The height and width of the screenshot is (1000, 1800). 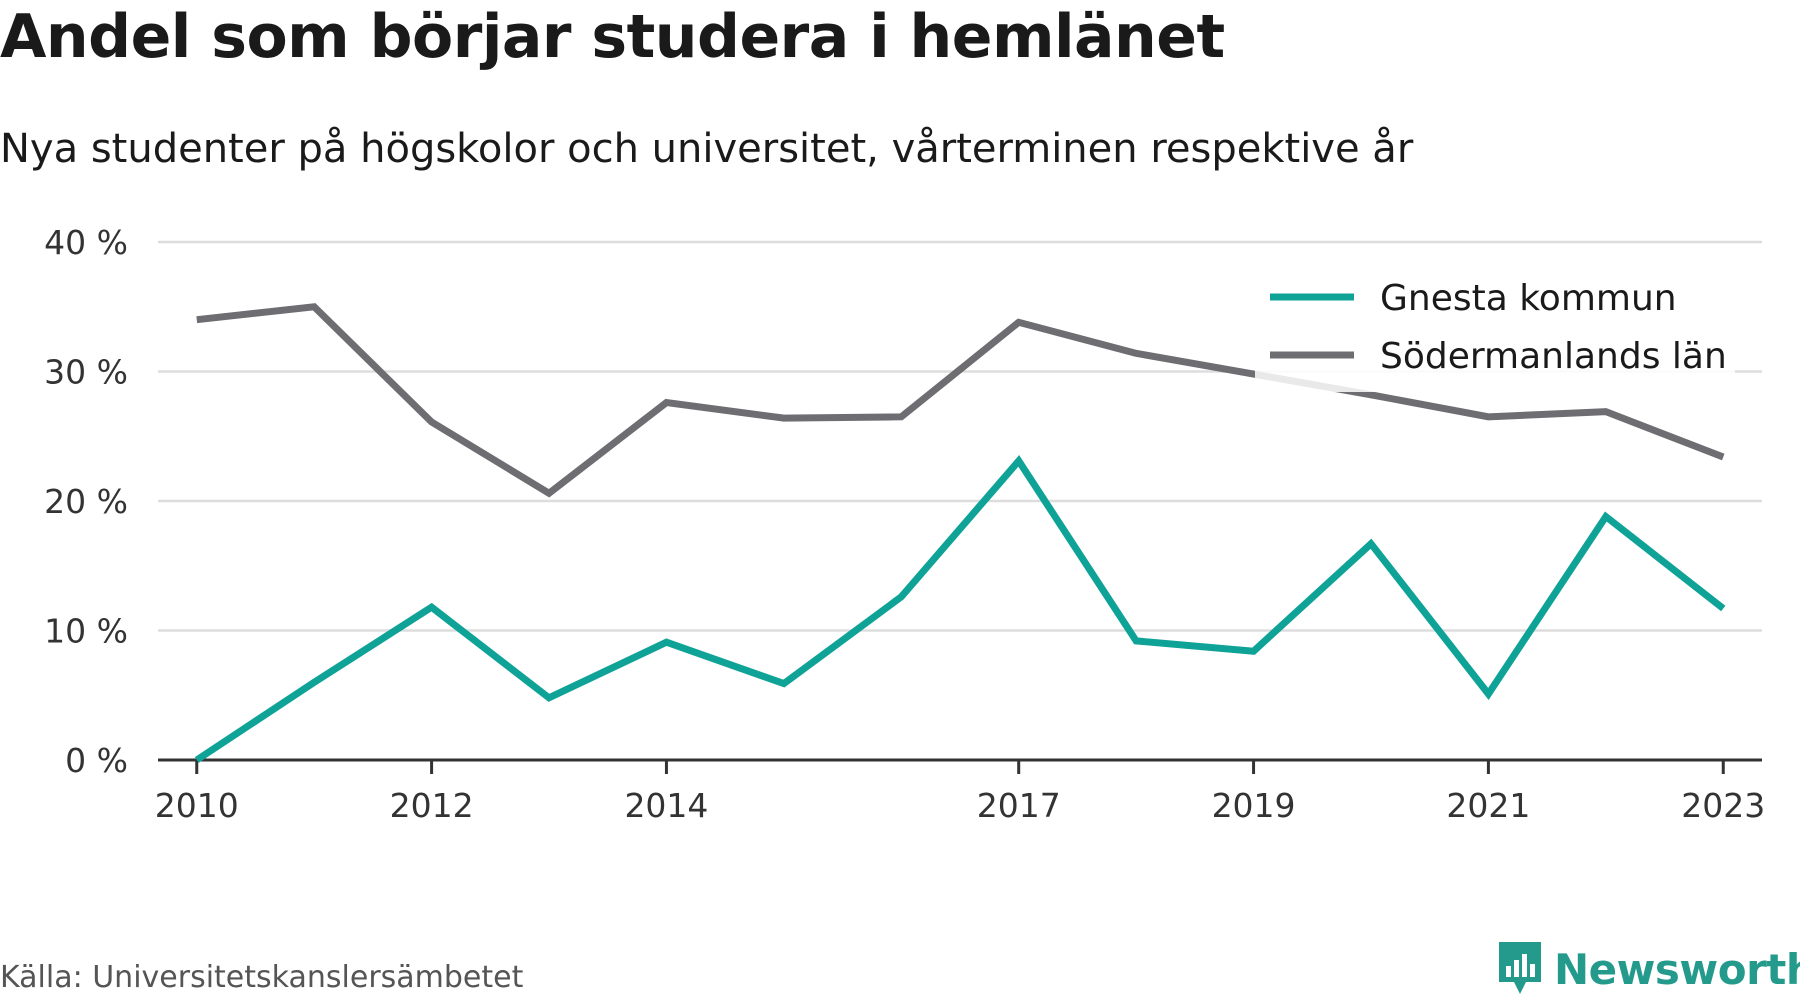 What do you see at coordinates (1677, 969) in the screenshot?
I see `brand-name: Newsworthy` at bounding box center [1677, 969].